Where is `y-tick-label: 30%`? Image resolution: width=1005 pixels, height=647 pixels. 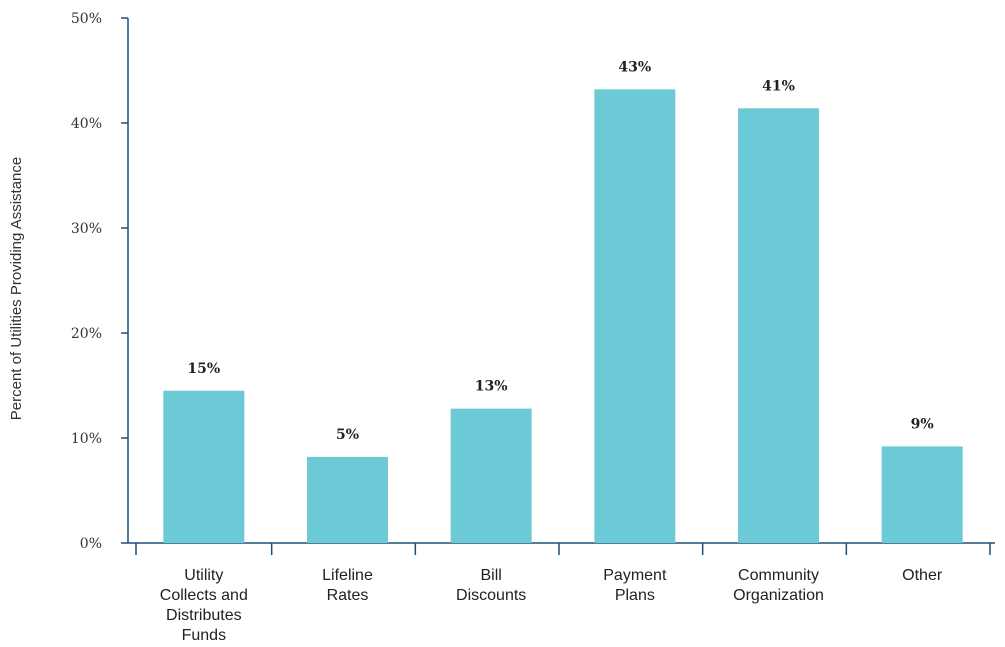 y-tick-label: 30% is located at coordinates (86, 229).